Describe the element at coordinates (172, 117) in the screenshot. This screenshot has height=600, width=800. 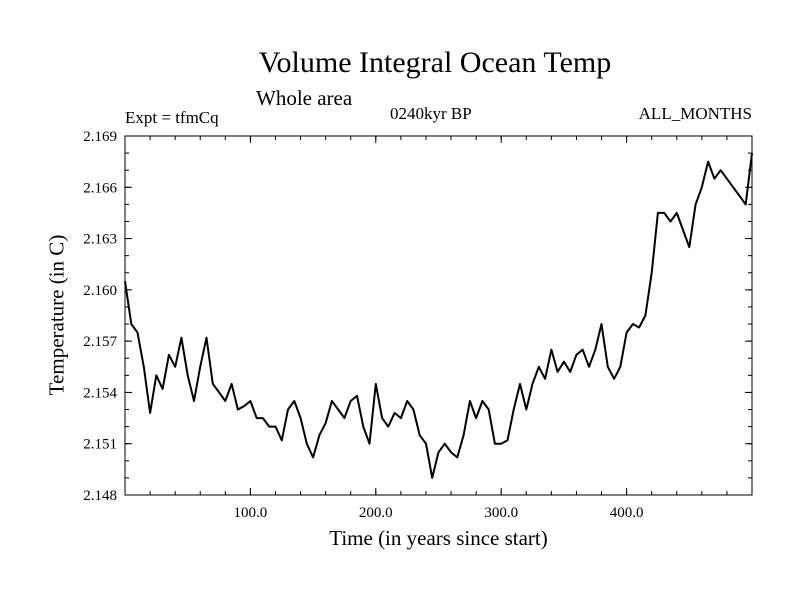
I see `experiment-caption: Expt = tfmCq` at that location.